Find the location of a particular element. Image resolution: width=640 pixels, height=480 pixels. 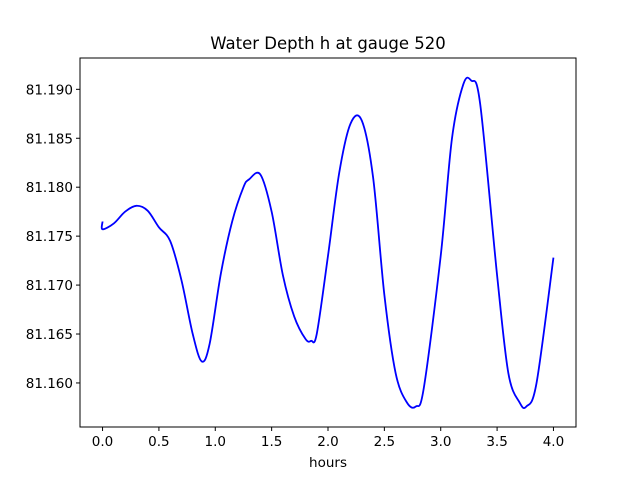

x-tick-label: 4.0 is located at coordinates (553, 442).